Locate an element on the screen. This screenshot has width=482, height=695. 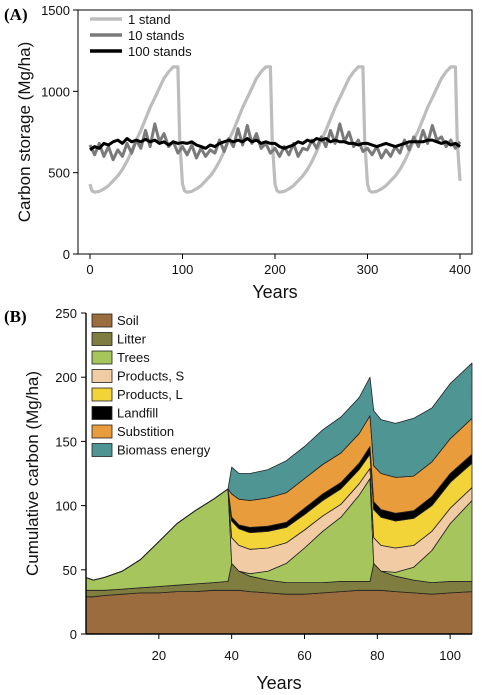
y-tick-label-b: 50 is located at coordinates (70, 570).